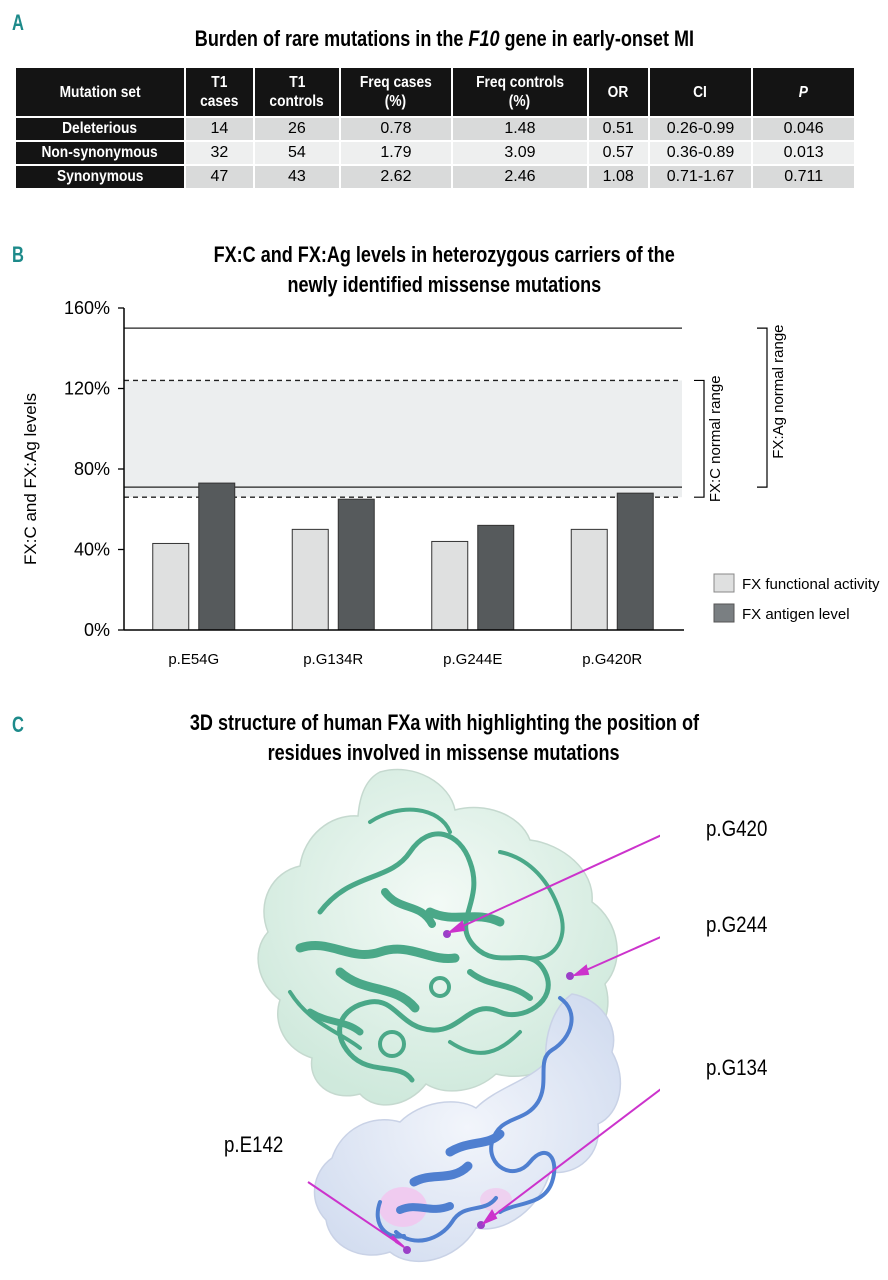 The width and height of the screenshot is (888, 1280). I want to click on x-tick-label: p.G420R, so click(612, 659).